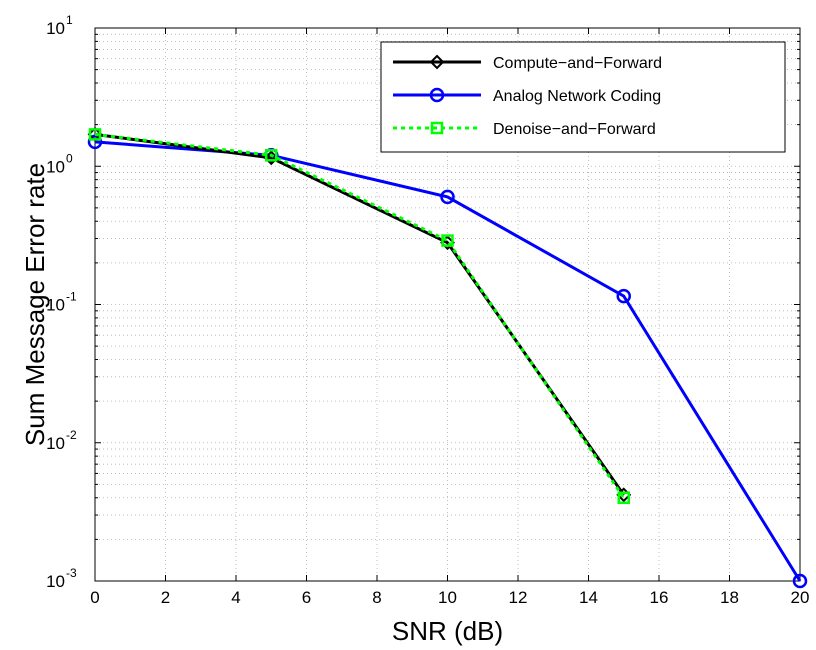 The width and height of the screenshot is (816, 650). I want to click on x-axis-label: SNR (dB), so click(447, 631).